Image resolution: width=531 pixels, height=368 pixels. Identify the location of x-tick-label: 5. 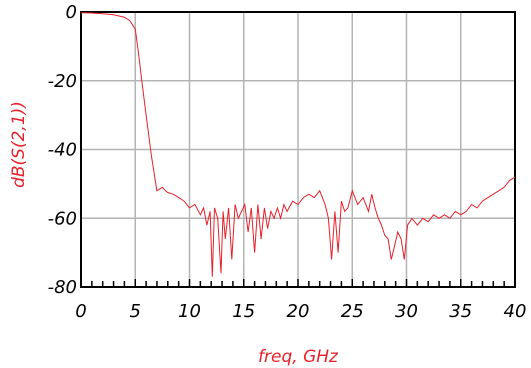
(135, 311).